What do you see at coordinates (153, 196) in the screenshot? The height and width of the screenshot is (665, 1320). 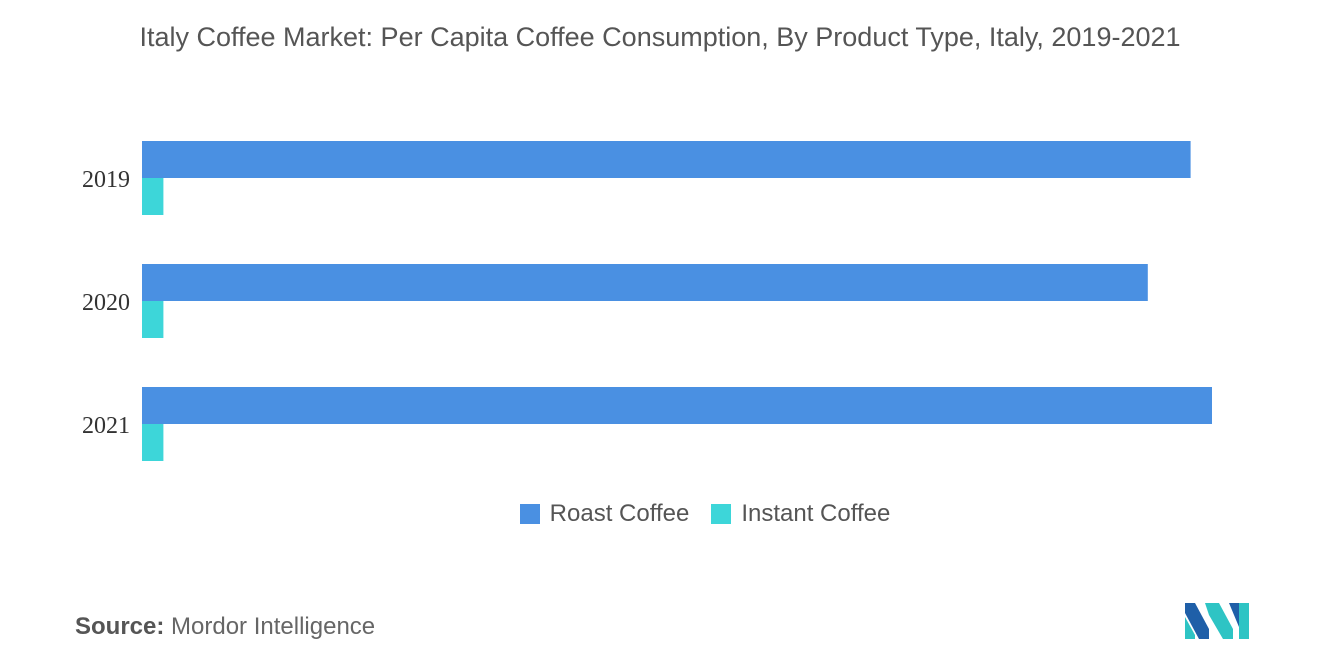 I see `bar-instant-coffee-2019` at bounding box center [153, 196].